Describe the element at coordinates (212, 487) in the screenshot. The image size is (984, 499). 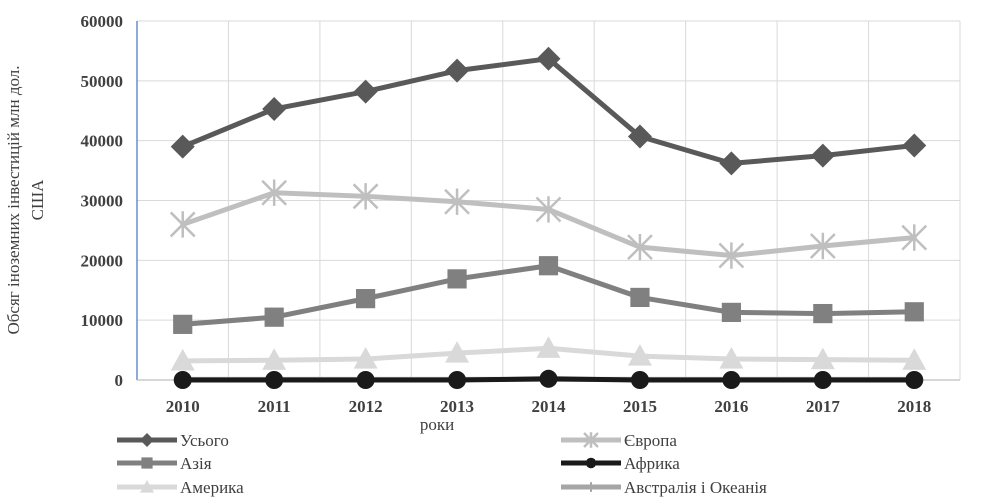
I see `legend-label: Америка` at that location.